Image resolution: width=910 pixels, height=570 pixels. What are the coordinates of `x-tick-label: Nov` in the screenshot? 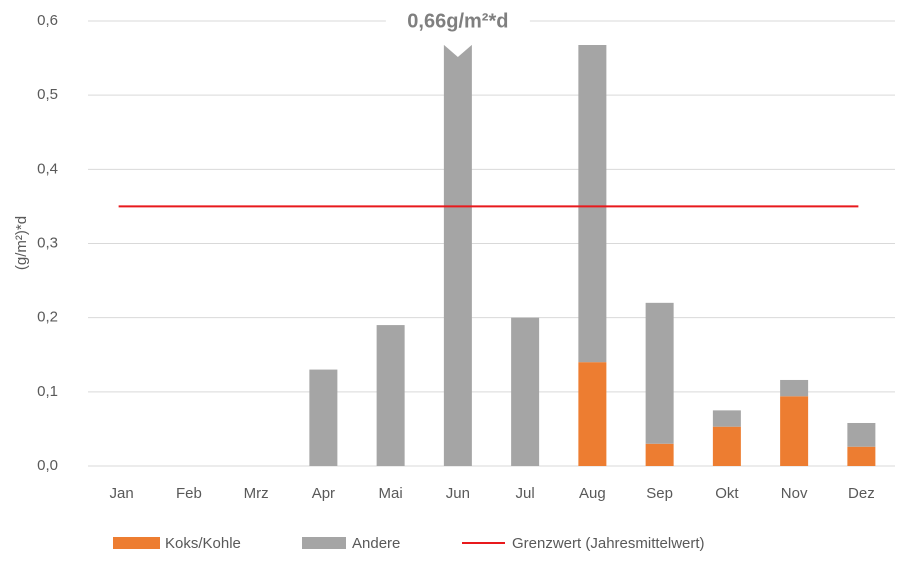 It's located at (794, 493).